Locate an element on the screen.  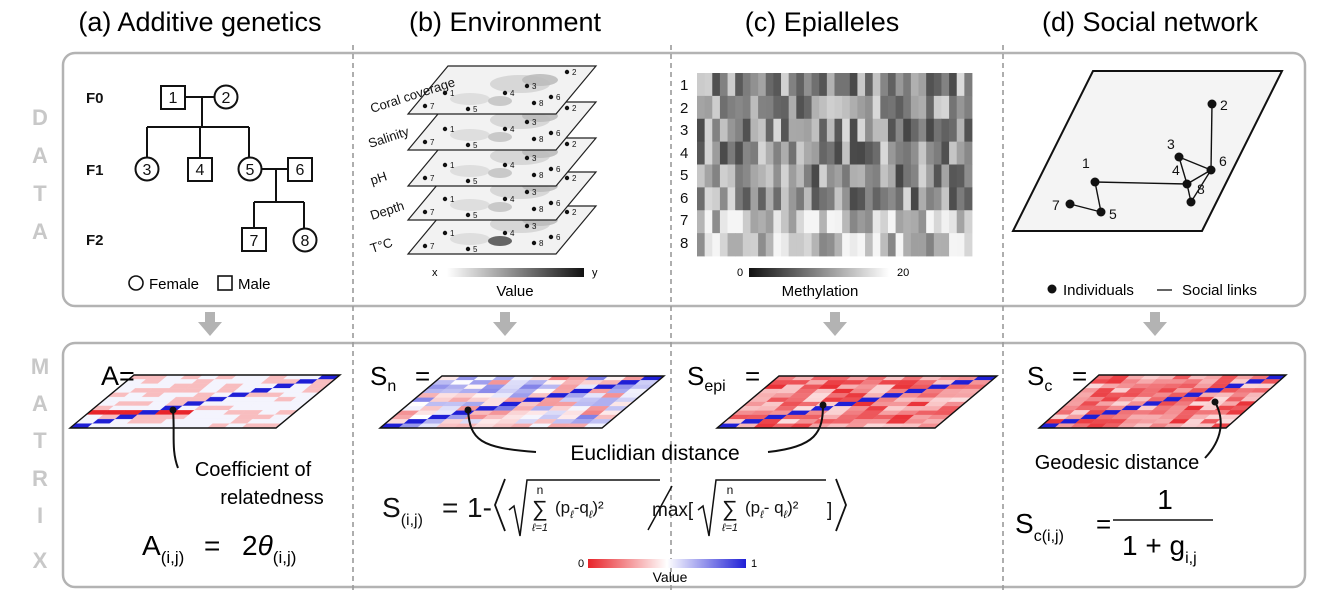
epi-row-labels: 1 2 3 4 5 6 7 8 is located at coordinates (684, 164).